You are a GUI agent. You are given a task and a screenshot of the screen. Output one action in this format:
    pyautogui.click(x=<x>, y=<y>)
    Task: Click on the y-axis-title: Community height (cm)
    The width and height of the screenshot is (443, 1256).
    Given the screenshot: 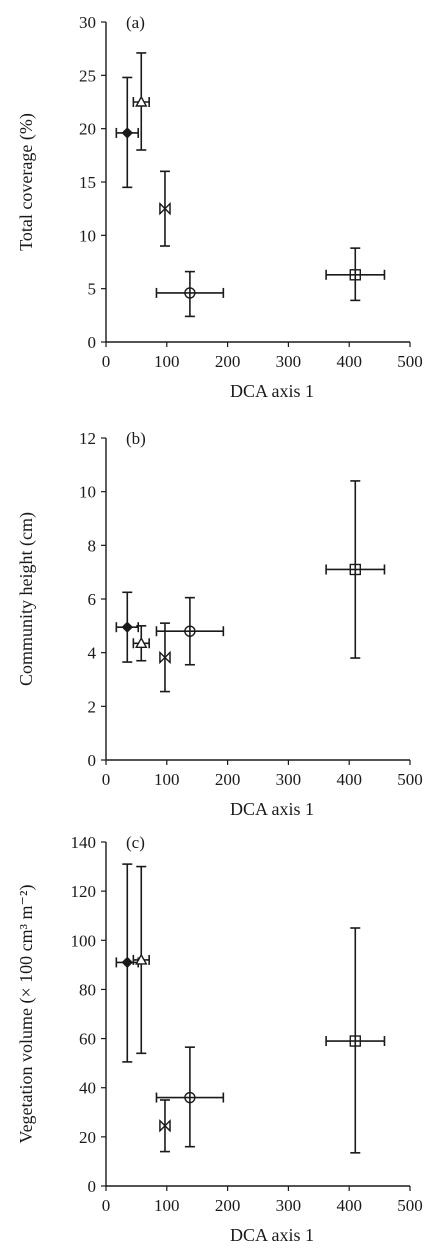 What is the action you would take?
    pyautogui.click(x=26, y=599)
    